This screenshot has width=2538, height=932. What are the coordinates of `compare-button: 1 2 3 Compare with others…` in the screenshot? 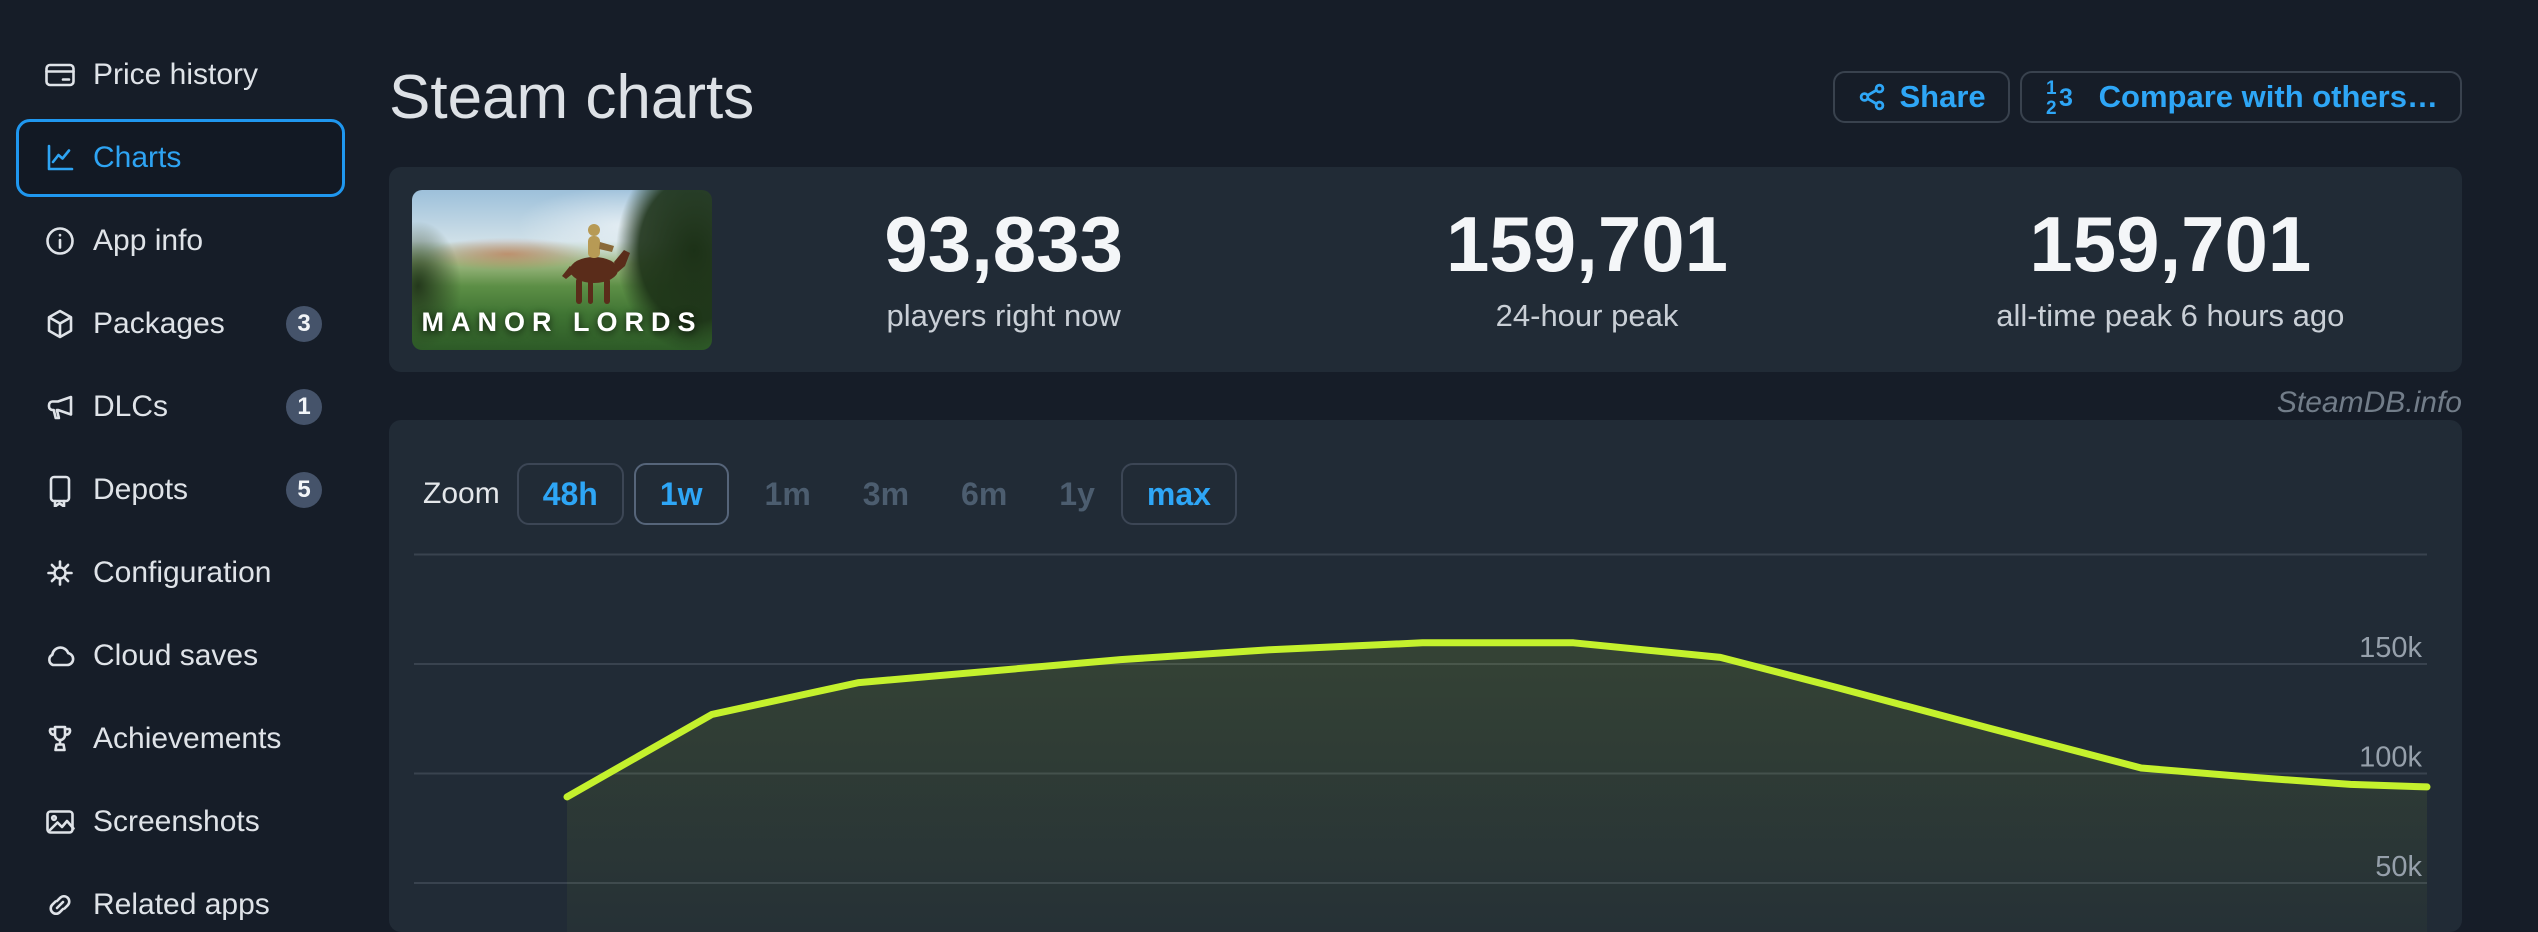 It's located at (2240, 97).